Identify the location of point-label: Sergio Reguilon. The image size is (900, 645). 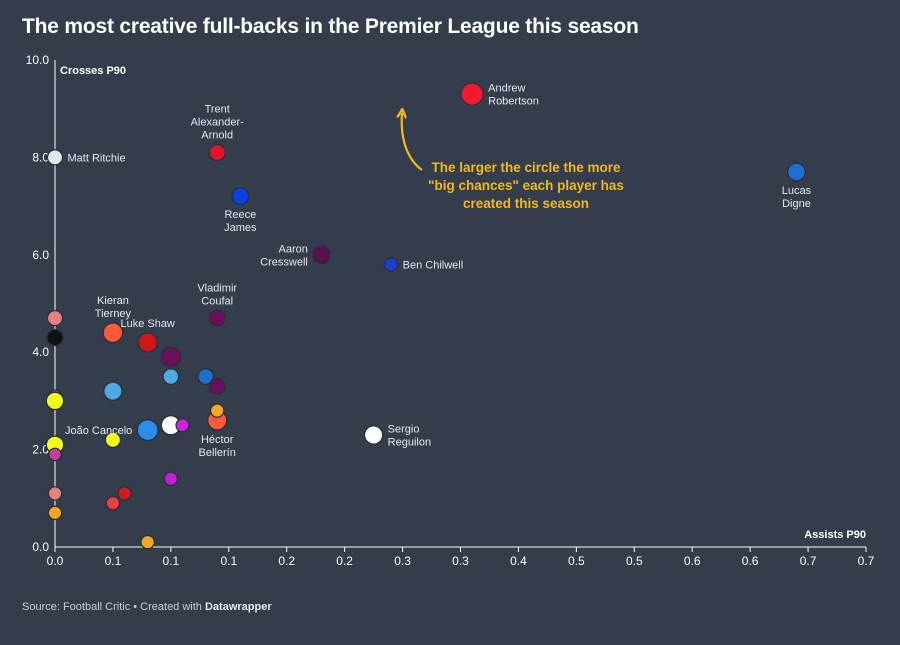
(409, 435).